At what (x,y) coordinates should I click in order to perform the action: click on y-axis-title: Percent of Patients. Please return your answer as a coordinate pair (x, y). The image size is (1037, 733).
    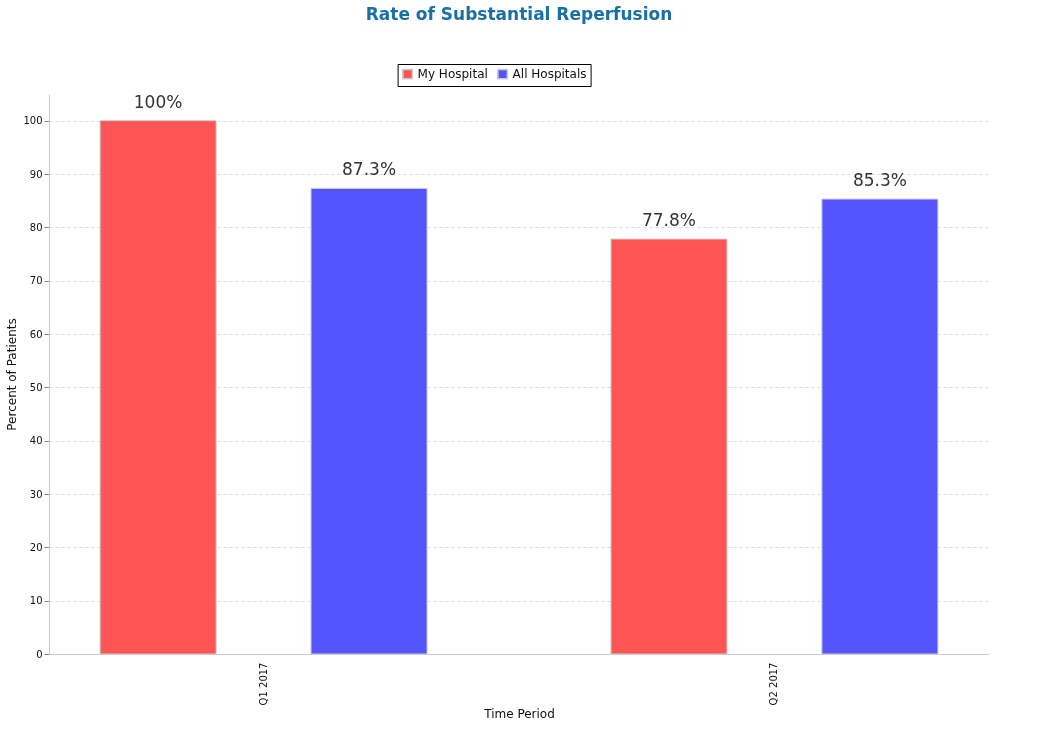
    Looking at the image, I should click on (12, 374).